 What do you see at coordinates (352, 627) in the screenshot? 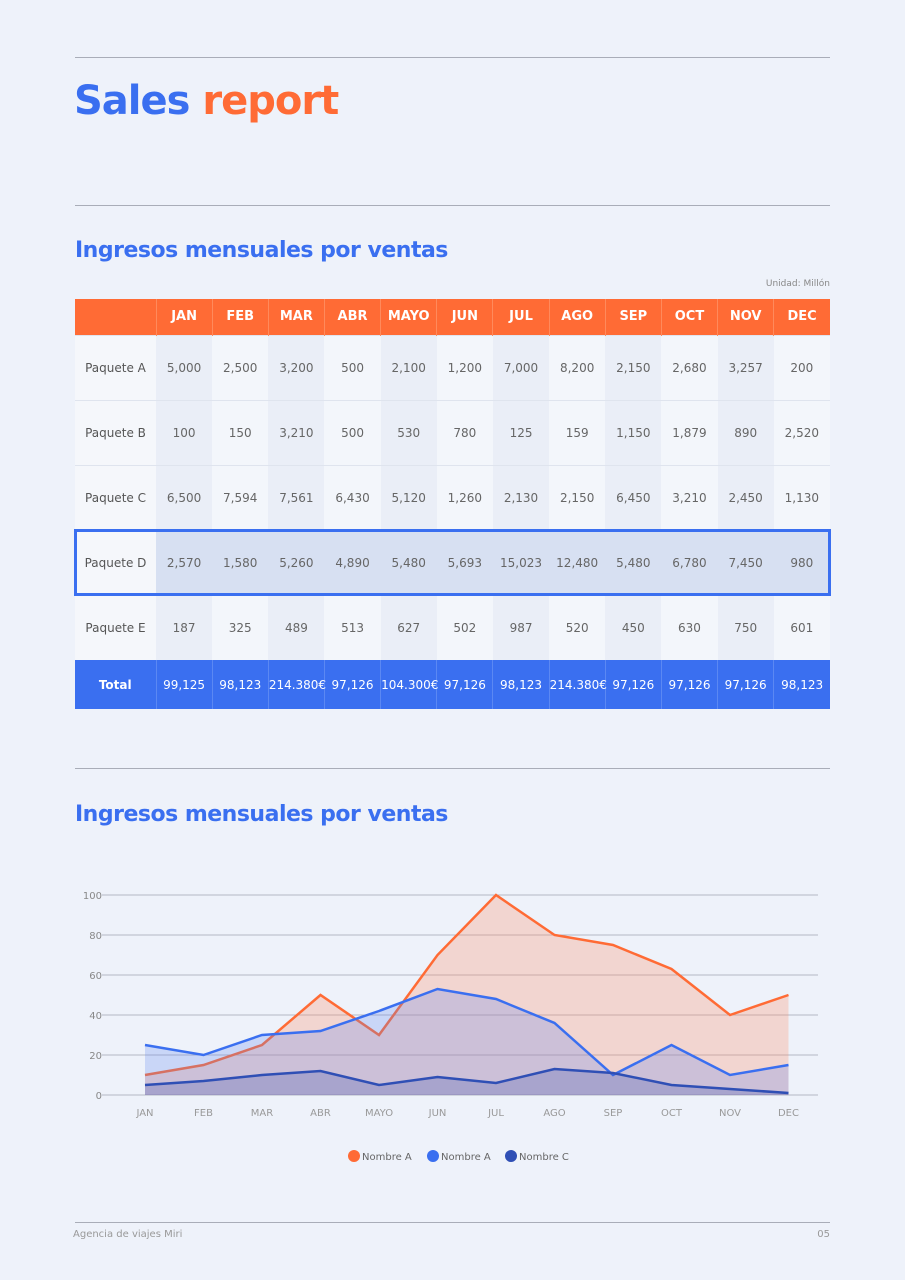
I see `table-cell: 513` at bounding box center [352, 627].